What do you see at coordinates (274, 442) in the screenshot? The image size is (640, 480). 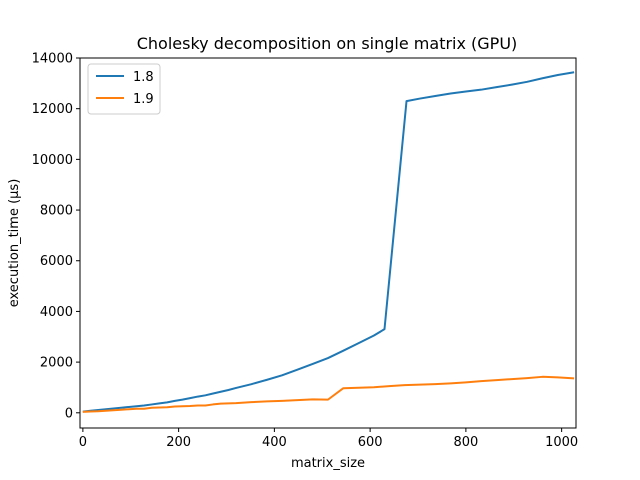 I see `x-tick-label: 400` at bounding box center [274, 442].